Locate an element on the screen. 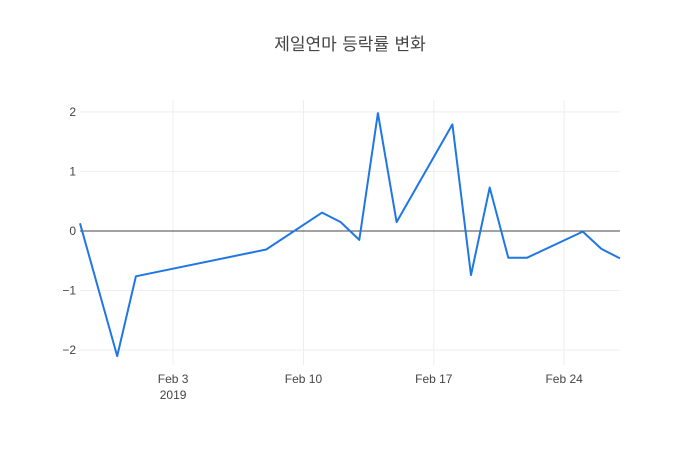  x-axis: Feb 3 2019 Feb 10 Feb 17 Feb 24 is located at coordinates (370, 387).